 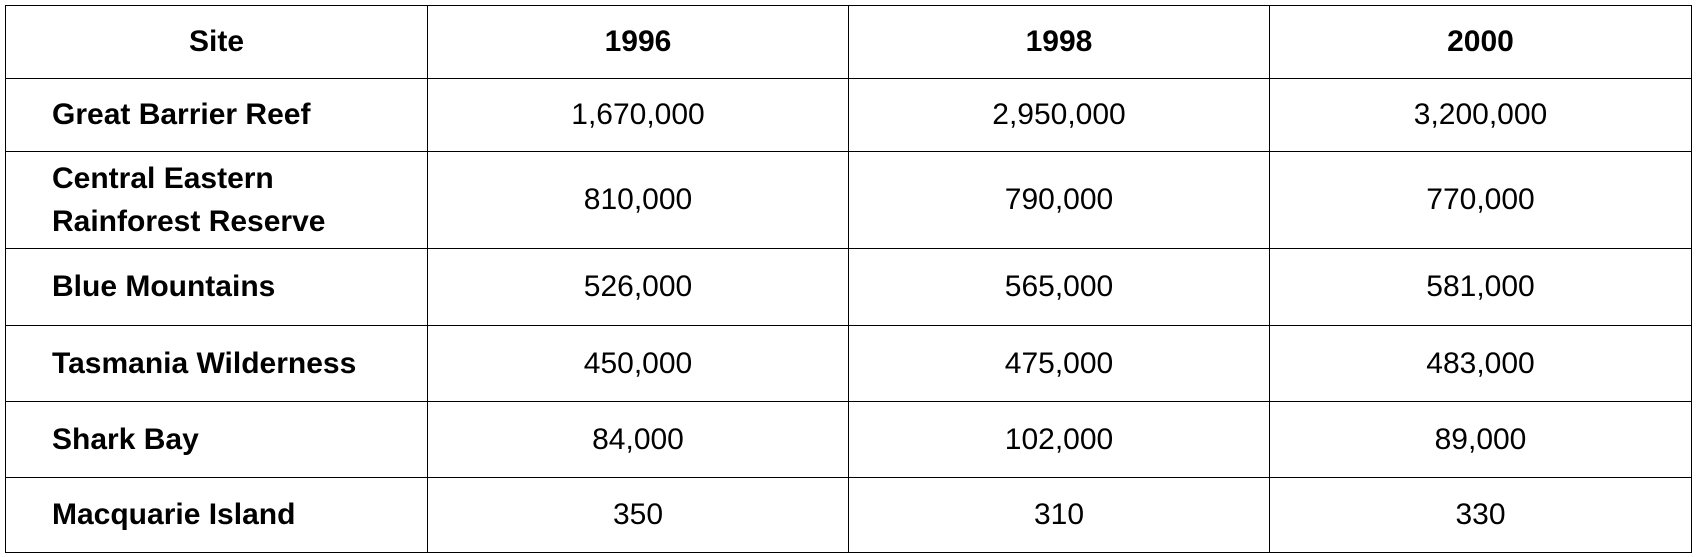 I want to click on value-cell: 565,000, so click(x=1059, y=287).